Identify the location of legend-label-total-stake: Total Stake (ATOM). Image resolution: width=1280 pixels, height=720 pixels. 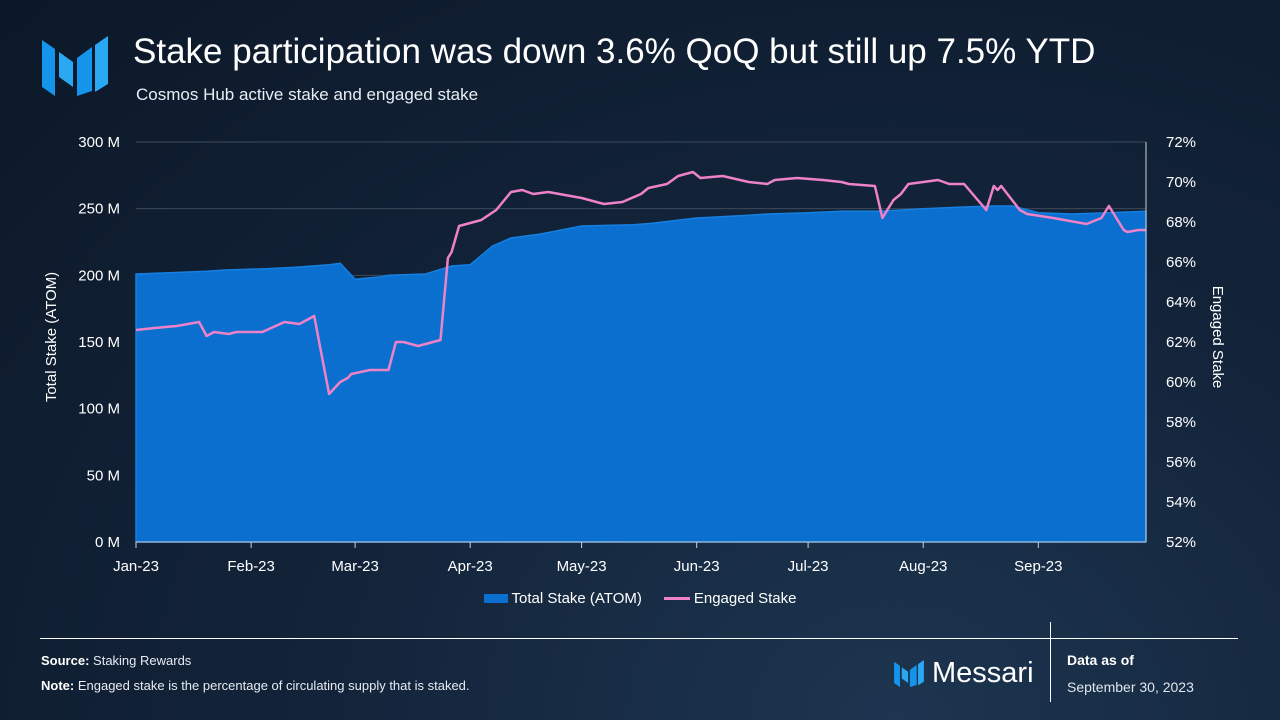
(576, 598).